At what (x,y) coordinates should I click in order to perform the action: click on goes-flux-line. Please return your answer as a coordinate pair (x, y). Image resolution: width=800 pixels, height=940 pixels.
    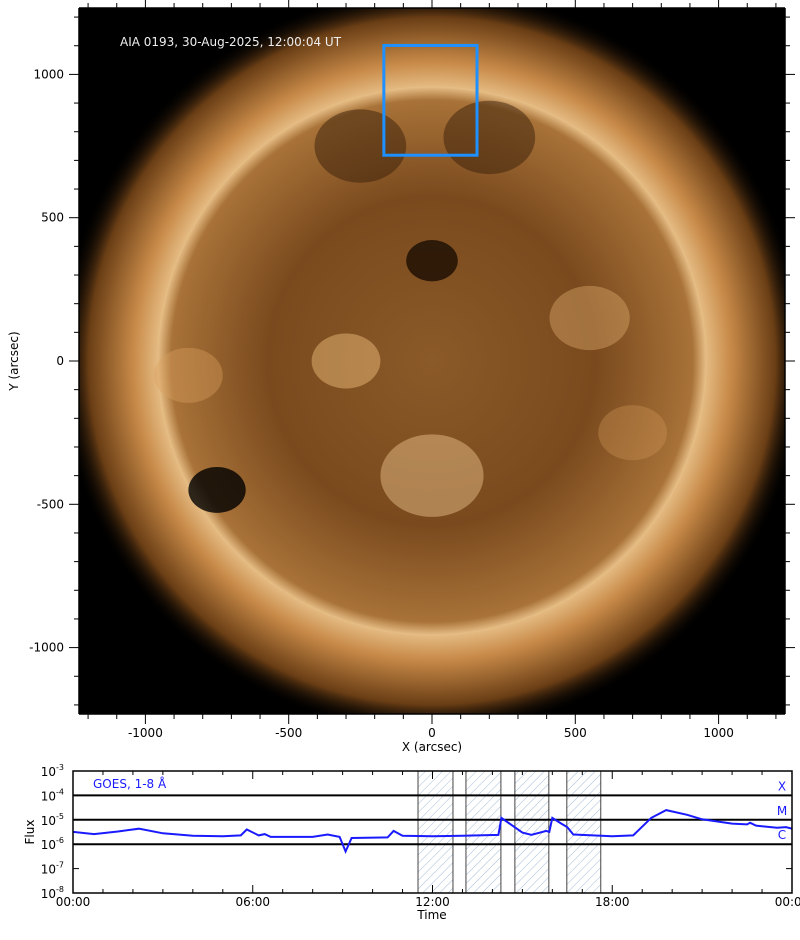
    Looking at the image, I should click on (432, 832).